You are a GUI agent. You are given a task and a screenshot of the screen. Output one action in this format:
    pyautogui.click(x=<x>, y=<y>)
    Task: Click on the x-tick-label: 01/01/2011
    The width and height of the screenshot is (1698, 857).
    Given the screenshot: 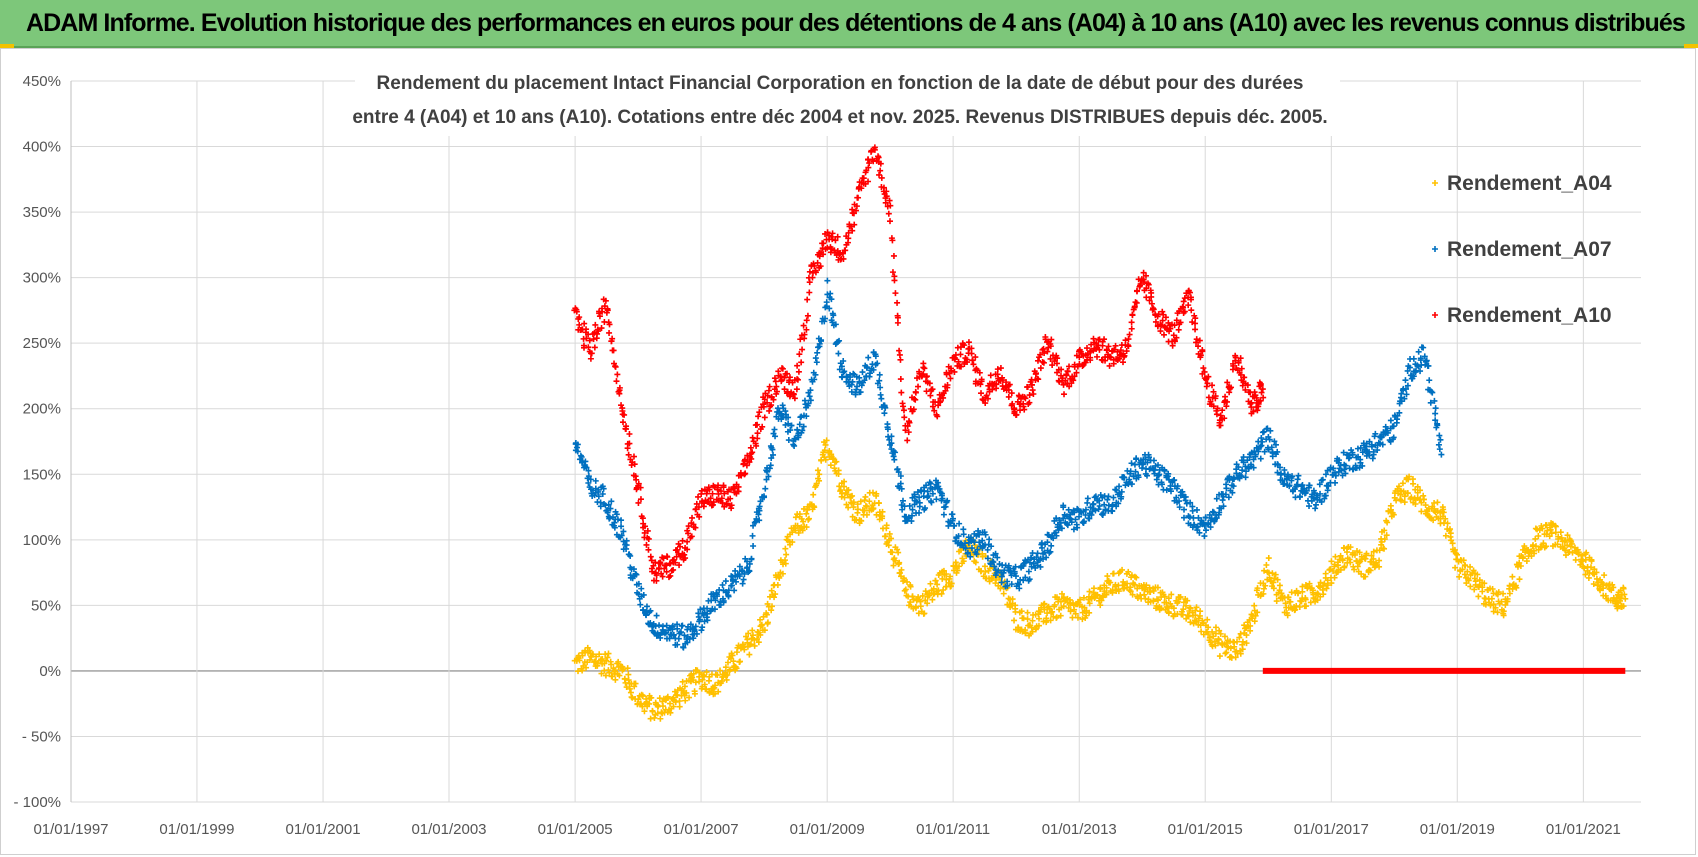 What is the action you would take?
    pyautogui.click(x=953, y=829)
    